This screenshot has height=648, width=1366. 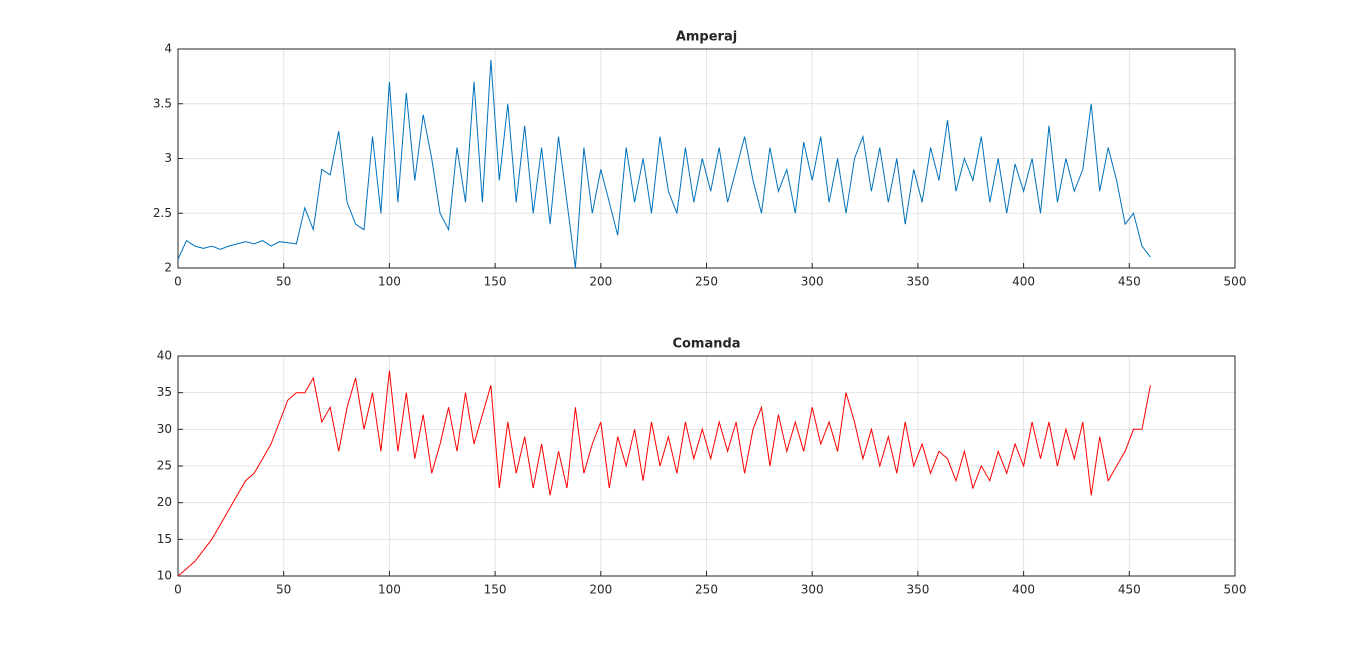 What do you see at coordinates (164, 392) in the screenshot?
I see `y-tick-label: 35` at bounding box center [164, 392].